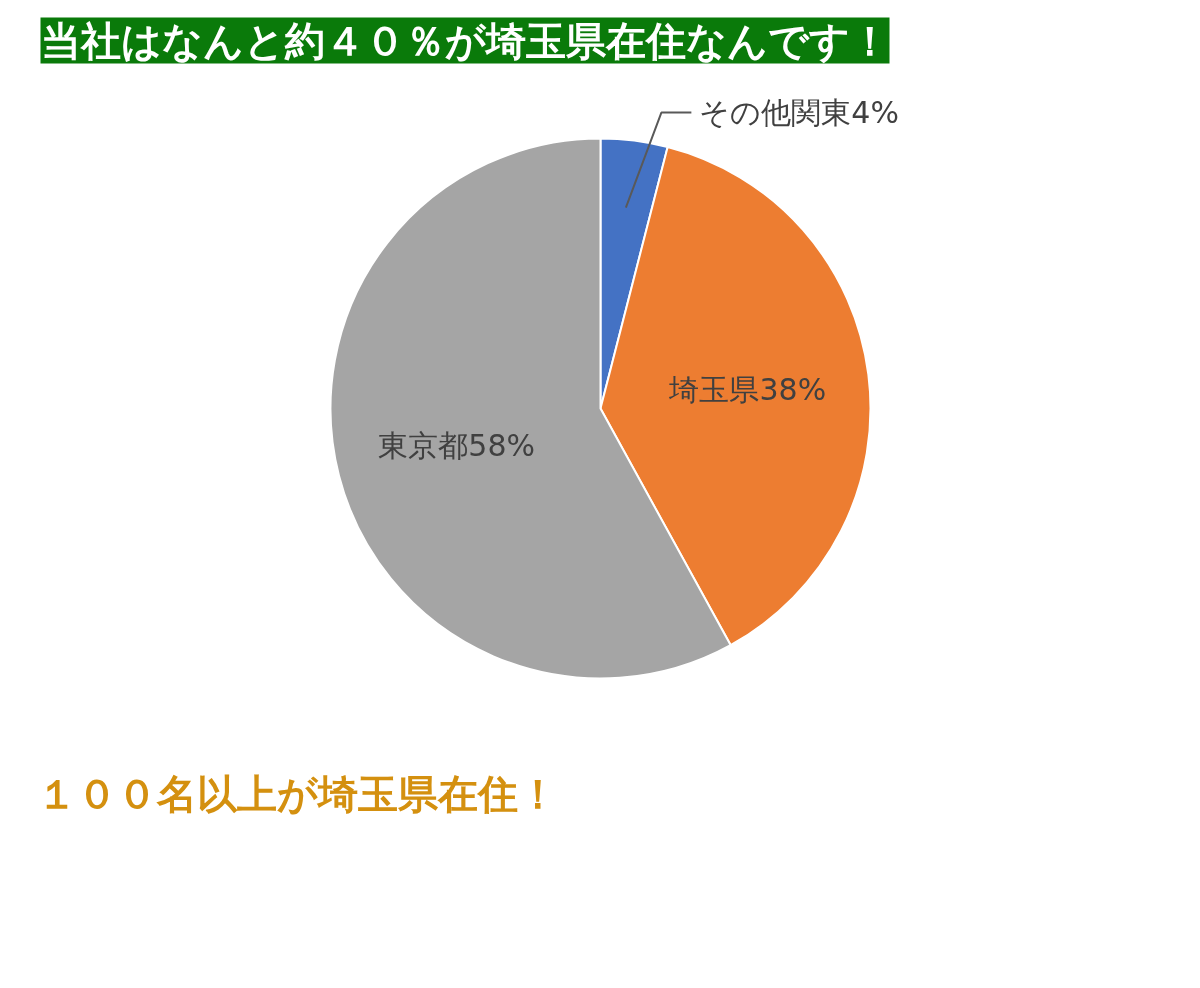 Image resolution: width=1200 pixels, height=988 pixels. What do you see at coordinates (297, 793) in the screenshot?
I see `text: １００名以上が埼玉県在住！` at bounding box center [297, 793].